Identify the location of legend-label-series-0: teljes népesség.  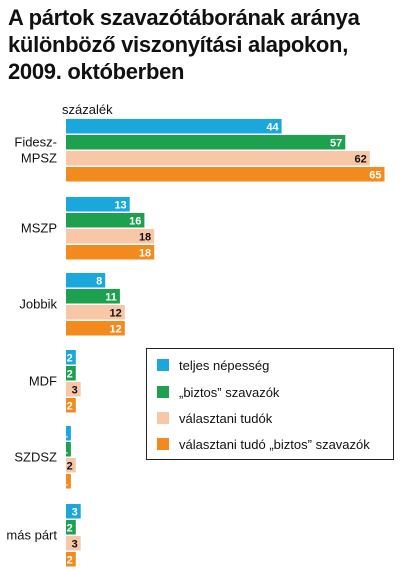
(224, 365).